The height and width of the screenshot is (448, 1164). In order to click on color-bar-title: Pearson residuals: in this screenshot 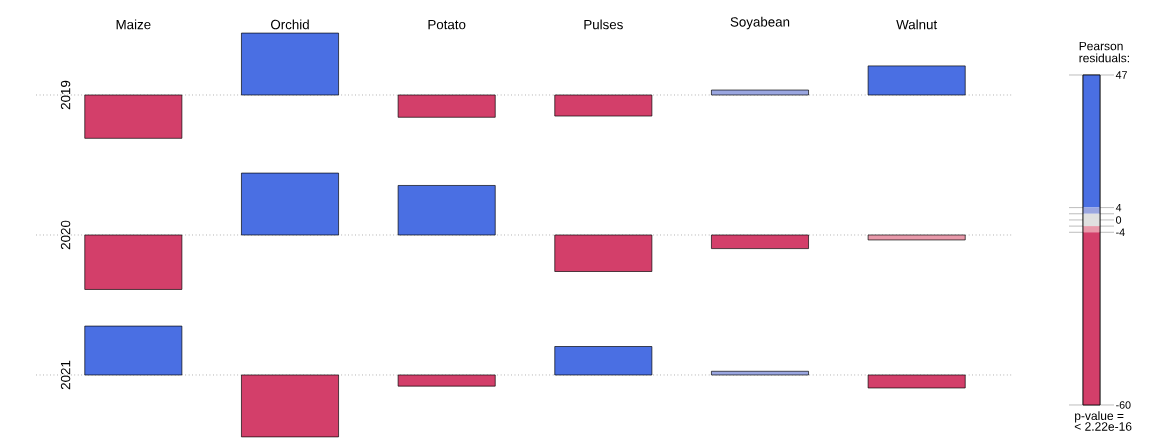, I will do `click(1104, 52)`.